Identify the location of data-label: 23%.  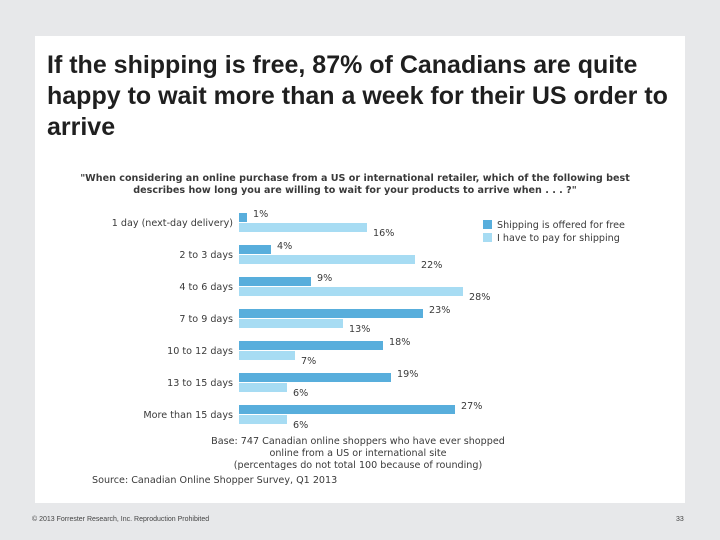
(439, 310).